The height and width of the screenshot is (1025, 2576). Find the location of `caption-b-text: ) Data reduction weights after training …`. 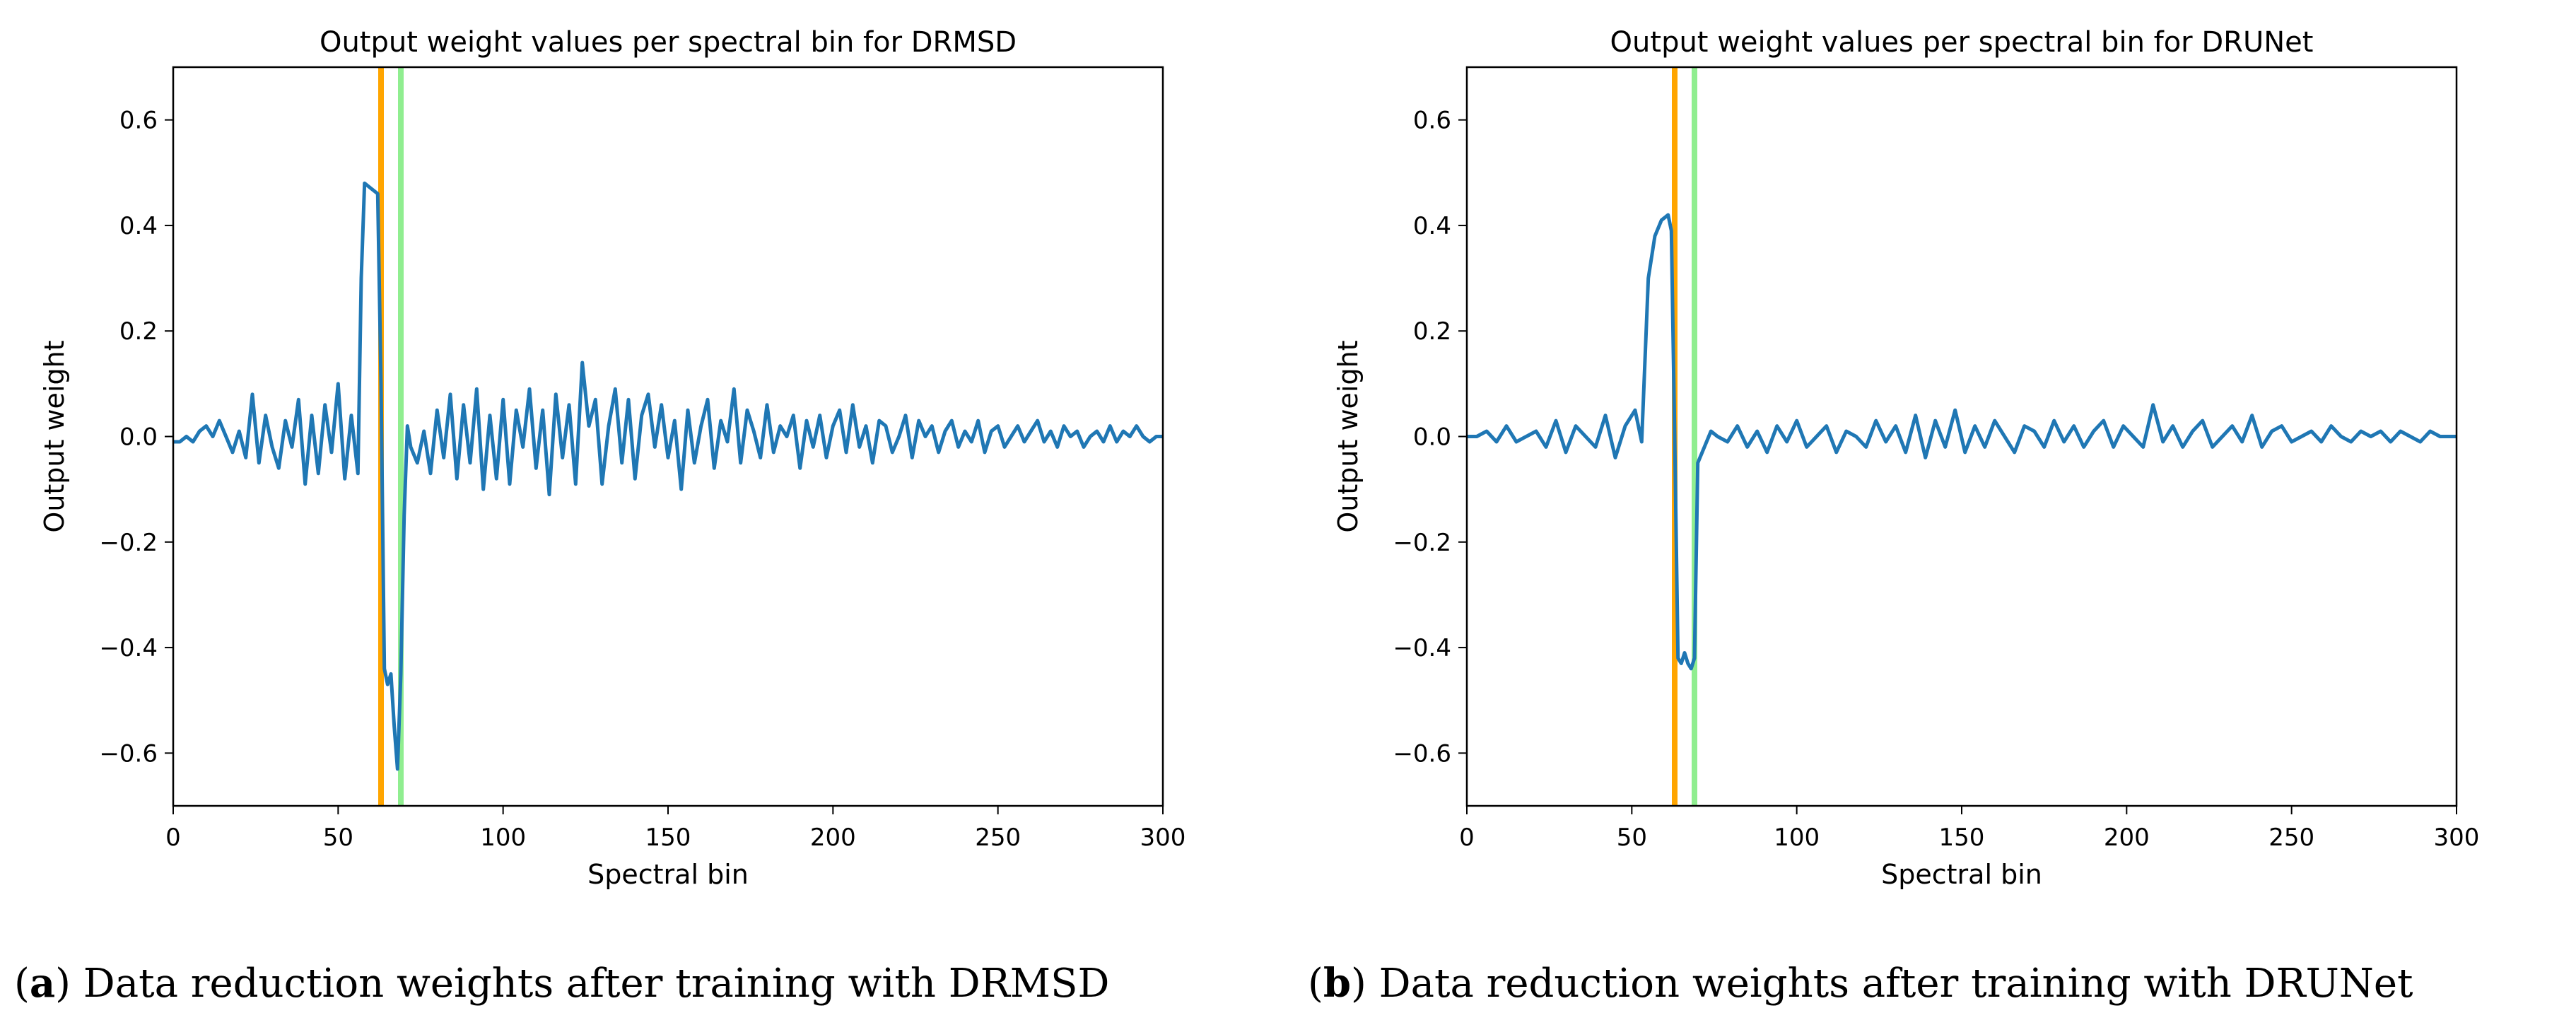

caption-b-text: ) Data reduction weights after training … is located at coordinates (1882, 984).